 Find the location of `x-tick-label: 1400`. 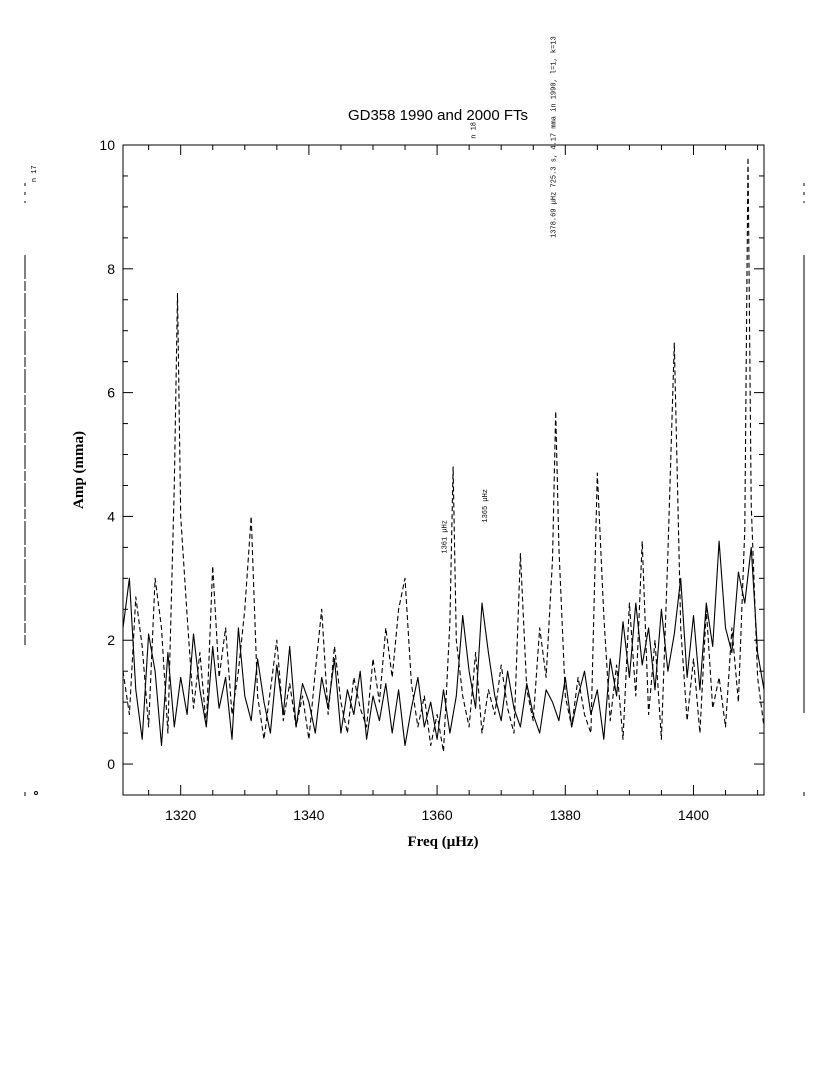

x-tick-label: 1400 is located at coordinates (693, 815).